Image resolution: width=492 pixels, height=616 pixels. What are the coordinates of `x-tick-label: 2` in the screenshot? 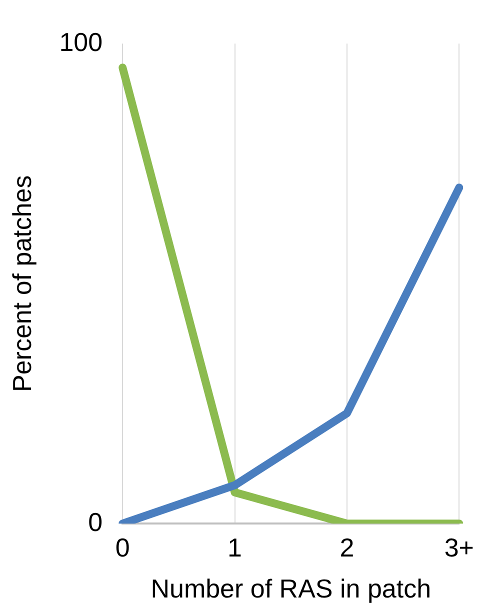 It's located at (347, 547).